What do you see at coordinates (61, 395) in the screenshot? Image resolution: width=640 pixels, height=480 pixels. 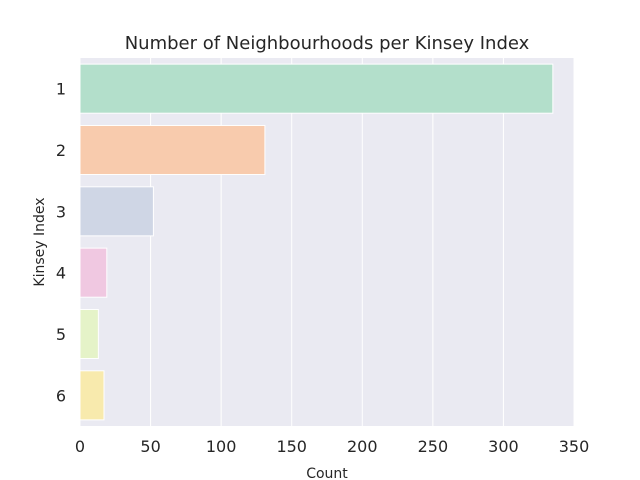 I see `y-tick-label: 6` at bounding box center [61, 395].